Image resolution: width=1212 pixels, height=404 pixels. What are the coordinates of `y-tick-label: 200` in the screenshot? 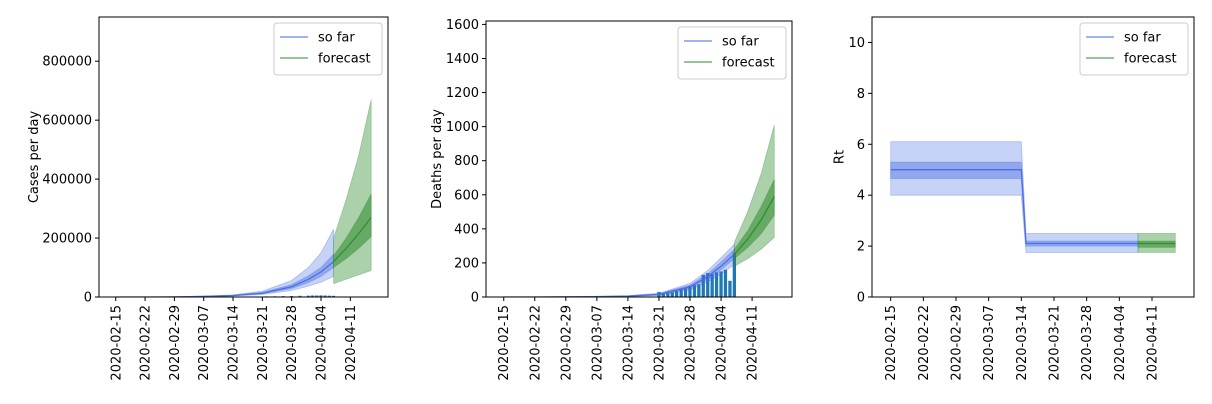 It's located at (466, 263).